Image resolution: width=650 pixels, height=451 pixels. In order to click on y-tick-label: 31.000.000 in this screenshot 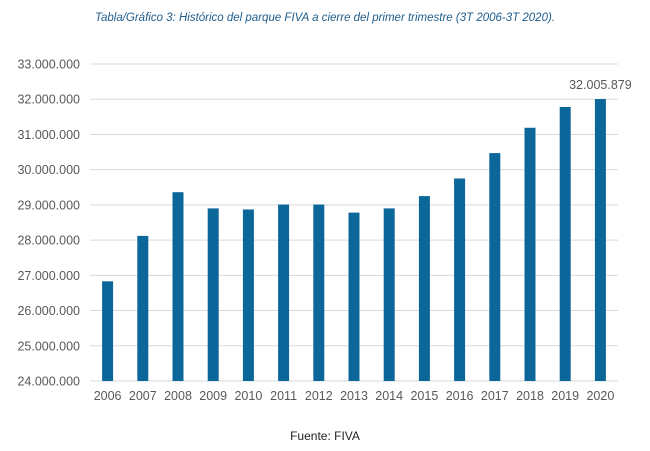, I will do `click(48, 135)`.